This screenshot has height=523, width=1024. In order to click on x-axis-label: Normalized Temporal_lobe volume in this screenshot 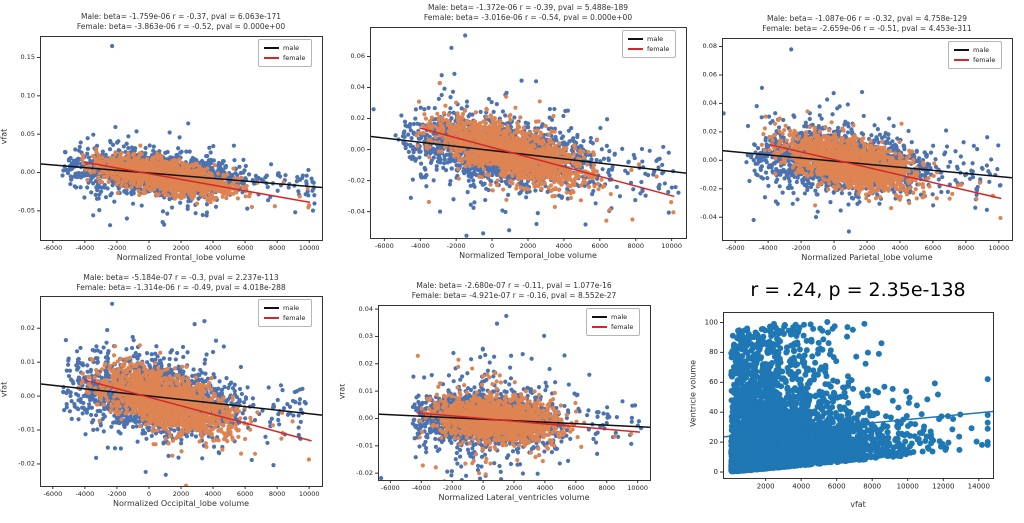, I will do `click(528, 255)`.